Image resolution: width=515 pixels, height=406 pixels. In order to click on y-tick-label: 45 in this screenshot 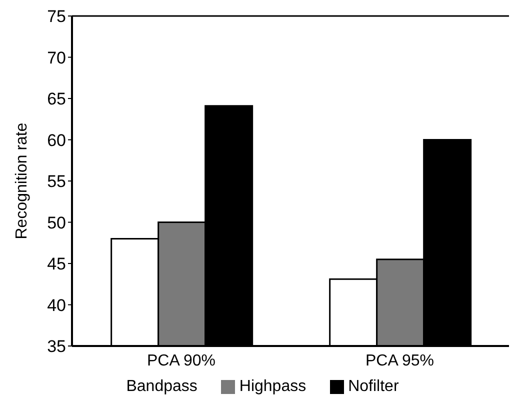, I will do `click(56, 264)`.